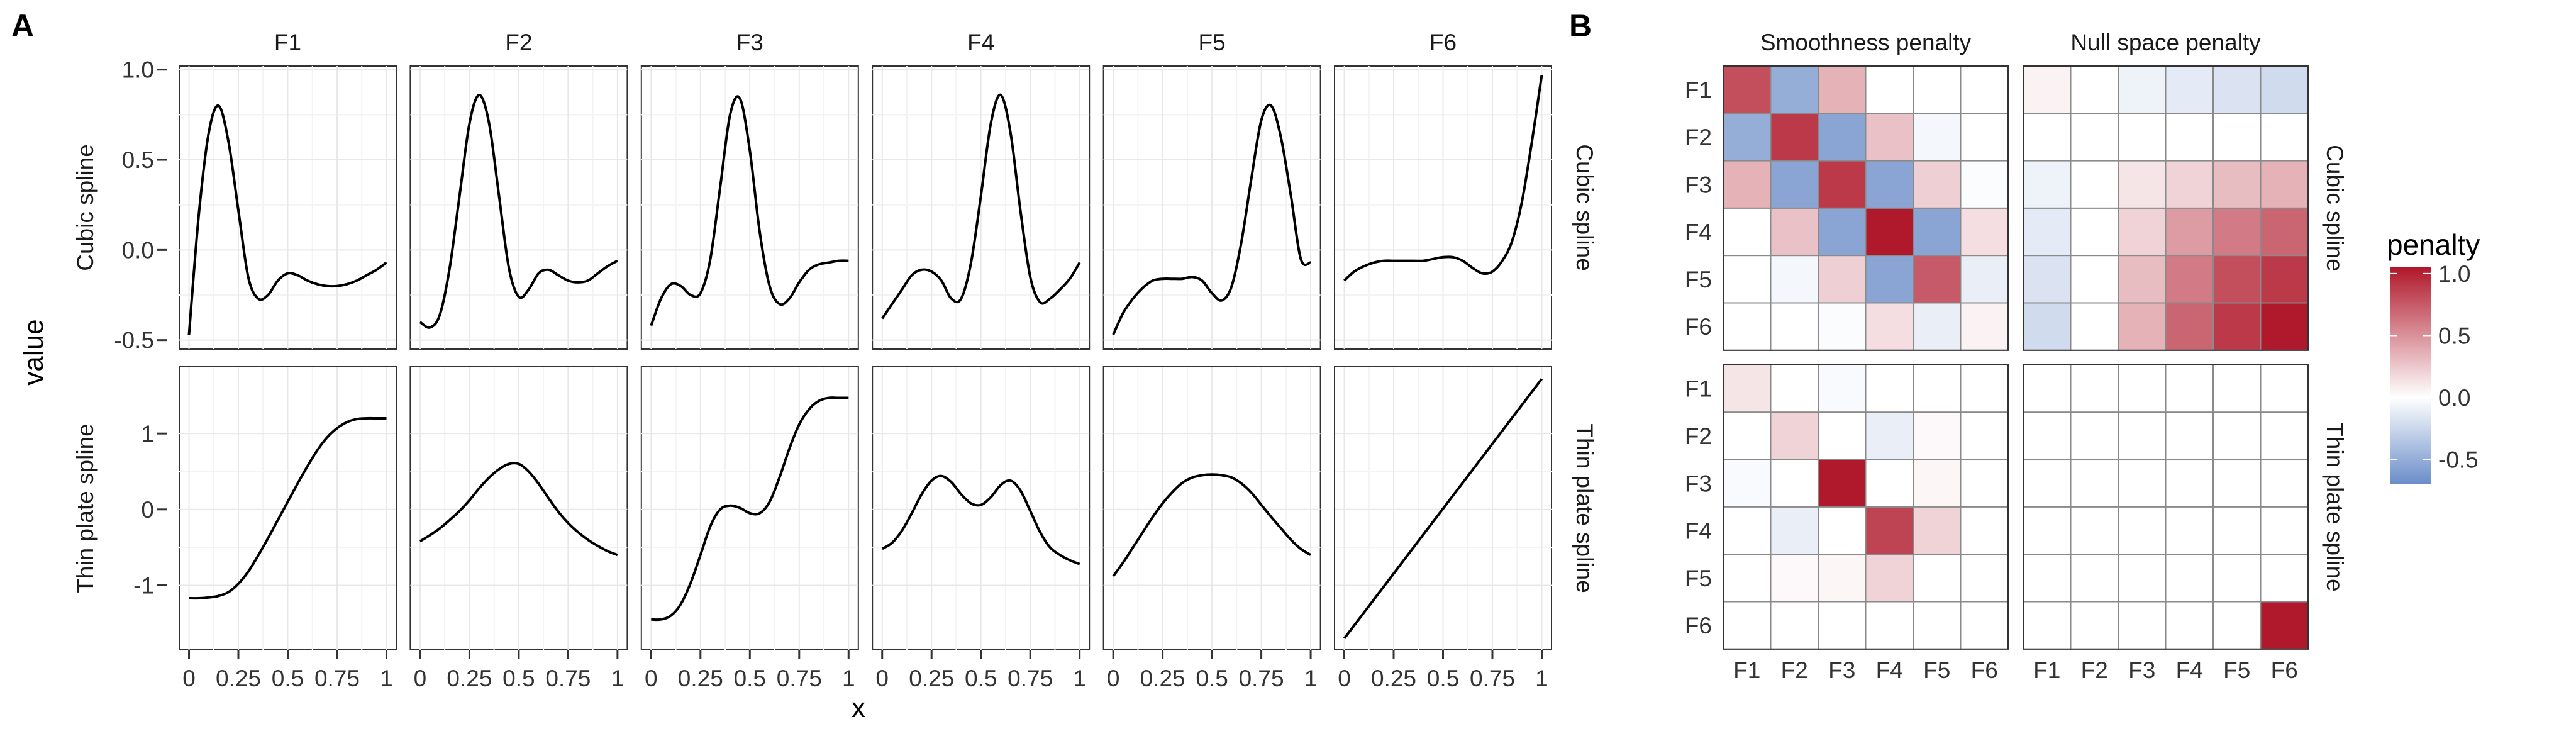 This screenshot has width=2576, height=736. Describe the element at coordinates (1443, 42) in the screenshot. I see `column-strip-f6: F6` at that location.